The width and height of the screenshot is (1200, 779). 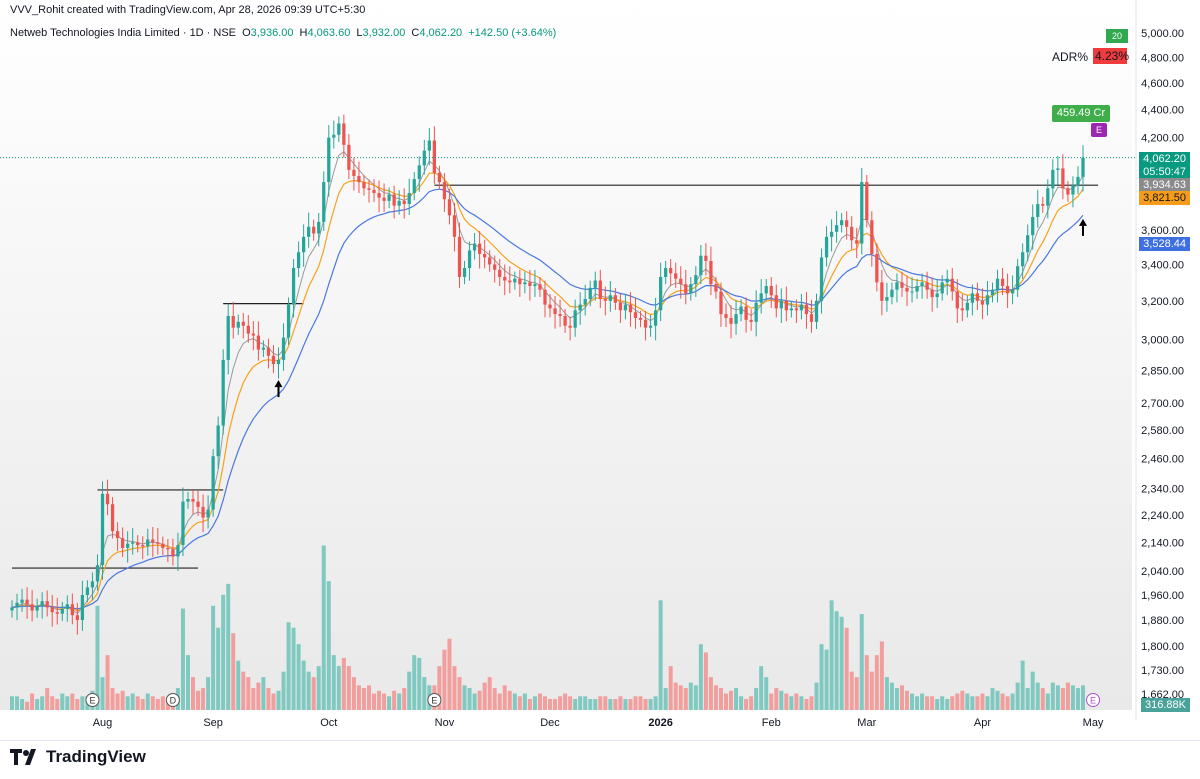 I want to click on volume-label: 316.88K, so click(x=1165, y=705).